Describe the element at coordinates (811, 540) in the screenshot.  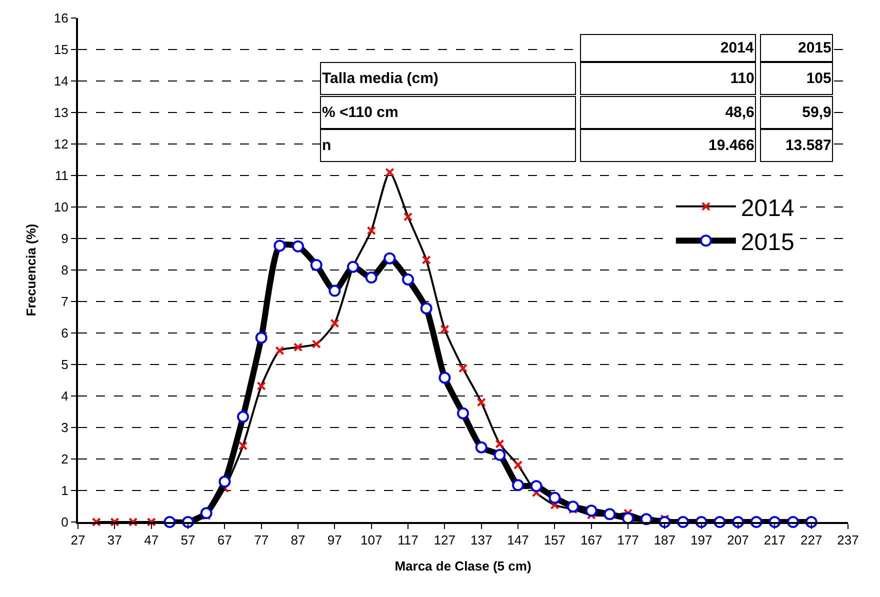
I see `x-tick-label: 227` at that location.